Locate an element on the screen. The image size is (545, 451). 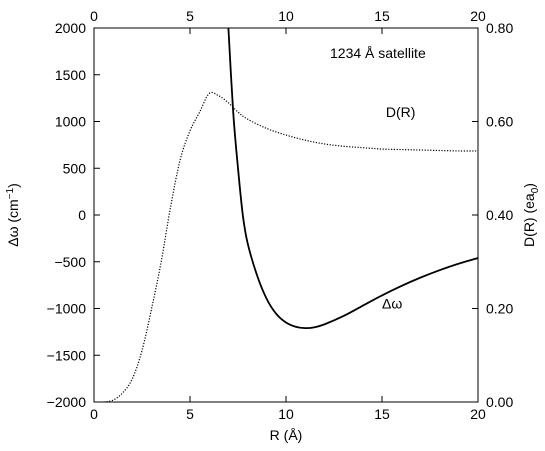
y-right-tick-label: 0.40 is located at coordinates (499, 215).